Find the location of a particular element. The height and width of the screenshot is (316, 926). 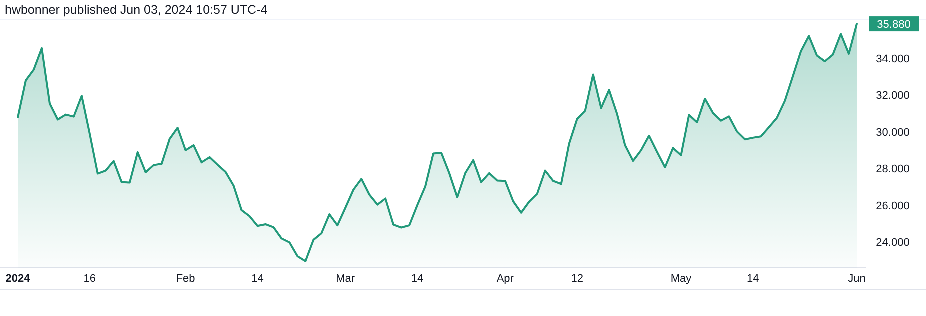

x-tick-label: May is located at coordinates (681, 279).